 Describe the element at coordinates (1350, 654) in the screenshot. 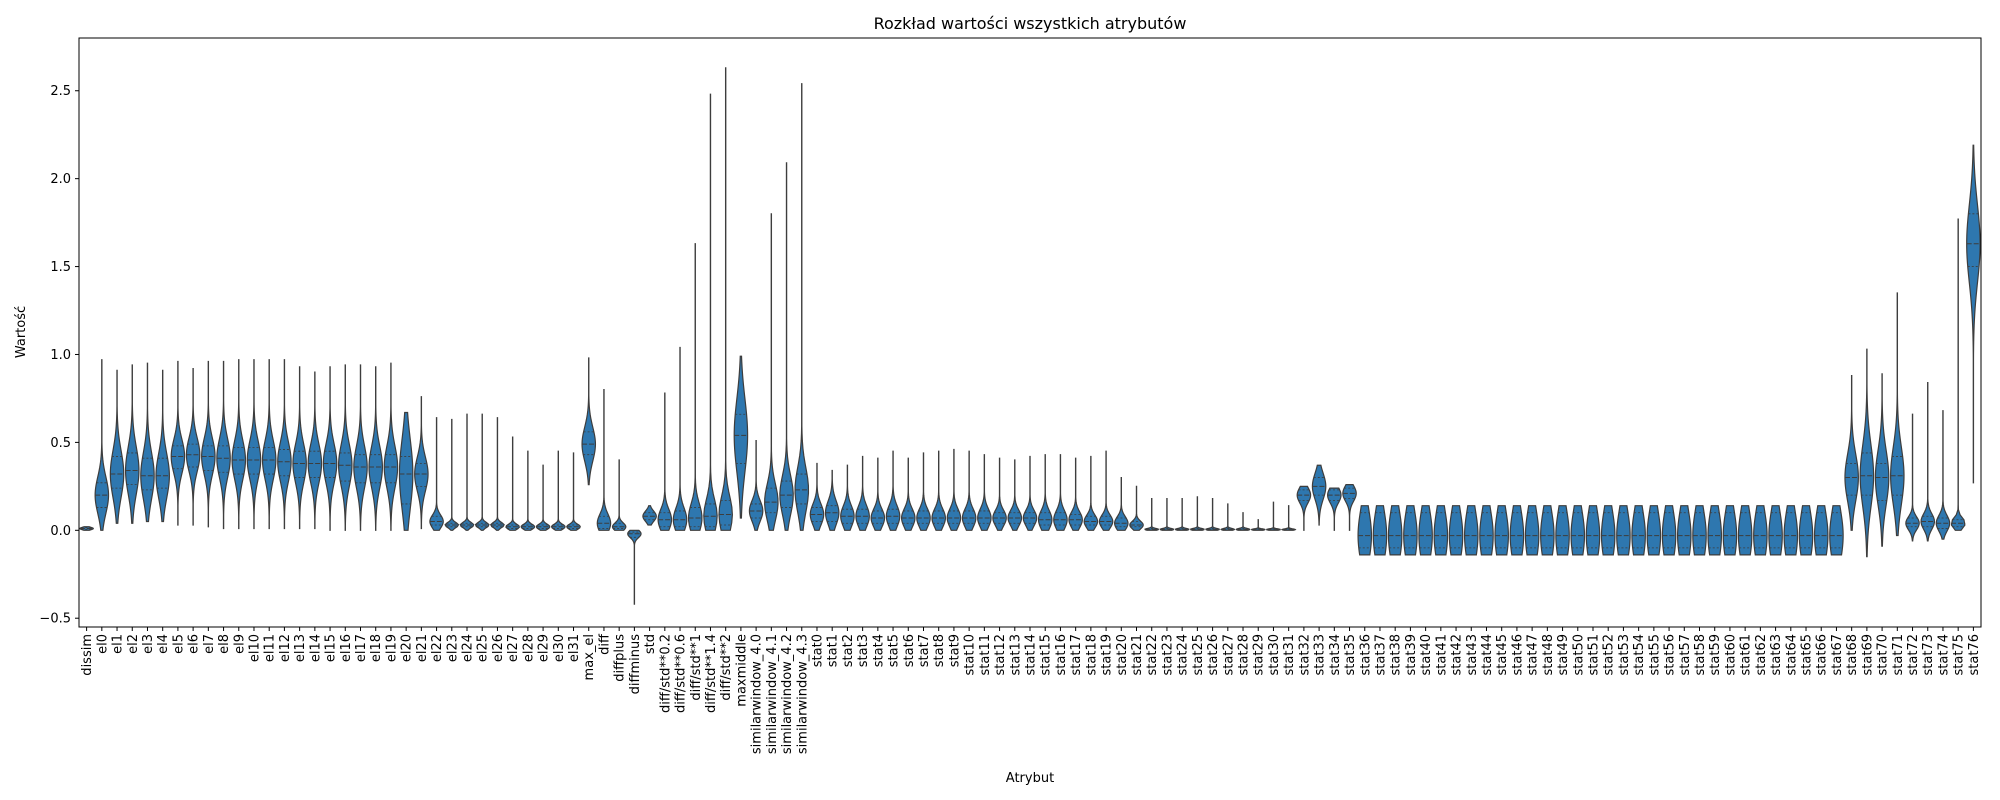

I see `x-tick-label-stat35: stat35` at that location.